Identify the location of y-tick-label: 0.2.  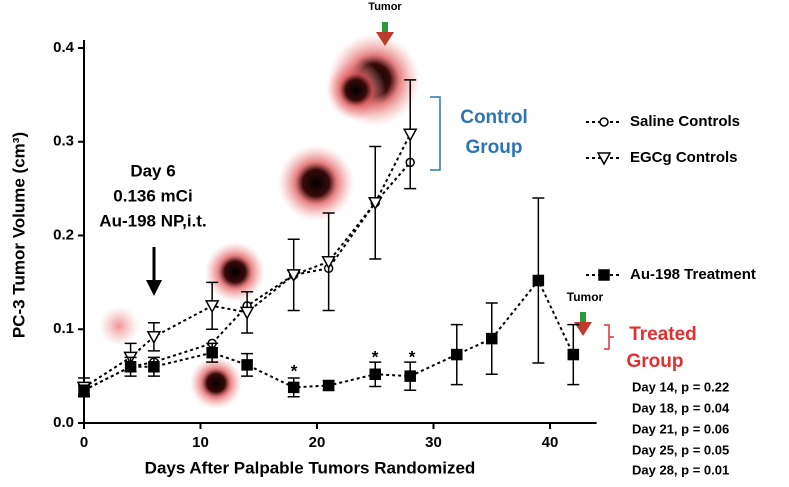
(63, 234).